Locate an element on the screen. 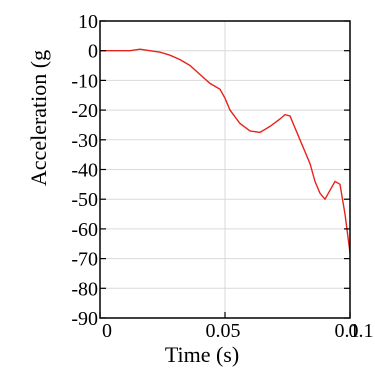 Image resolution: width=375 pixels, height=368 pixels. x-tick-labels: 0 0.05 0.10.1 is located at coordinates (238, 331).